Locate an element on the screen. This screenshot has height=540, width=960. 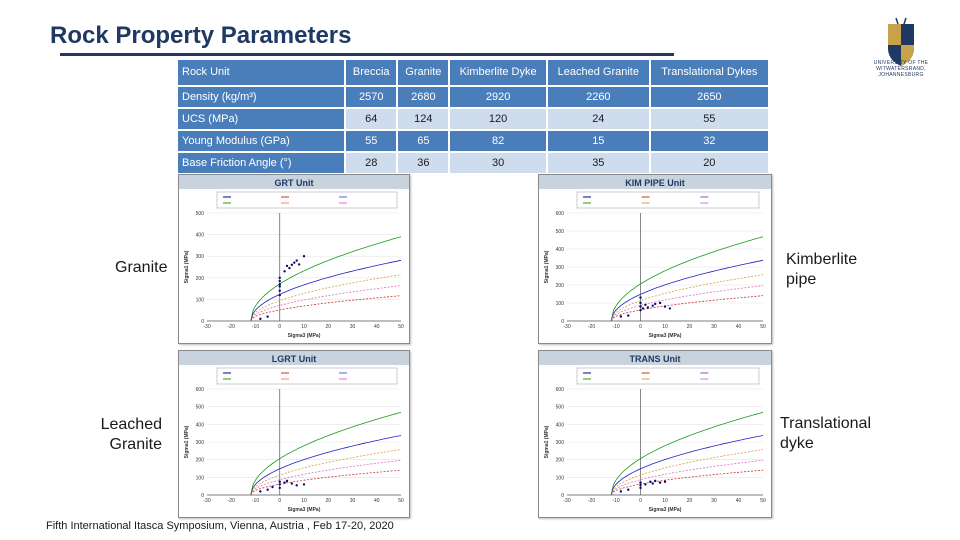
table-row: UCS (MPa) 64 124 120 24 55 is located at coordinates (474, 119).